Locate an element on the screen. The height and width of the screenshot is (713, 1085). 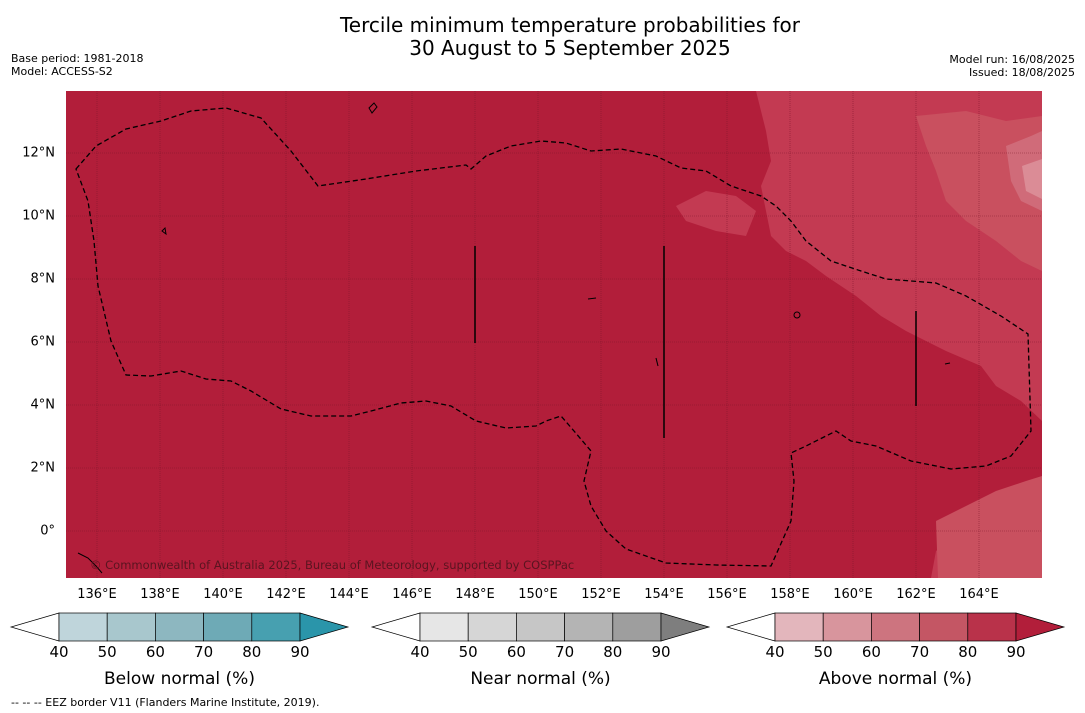
lat-label: 2°N is located at coordinates (43, 468).